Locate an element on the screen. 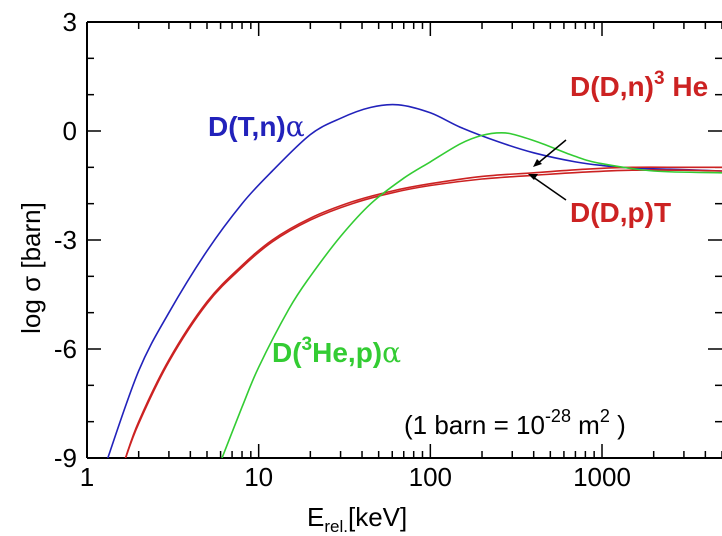  y-tick-label: -3 is located at coordinates (65, 240).